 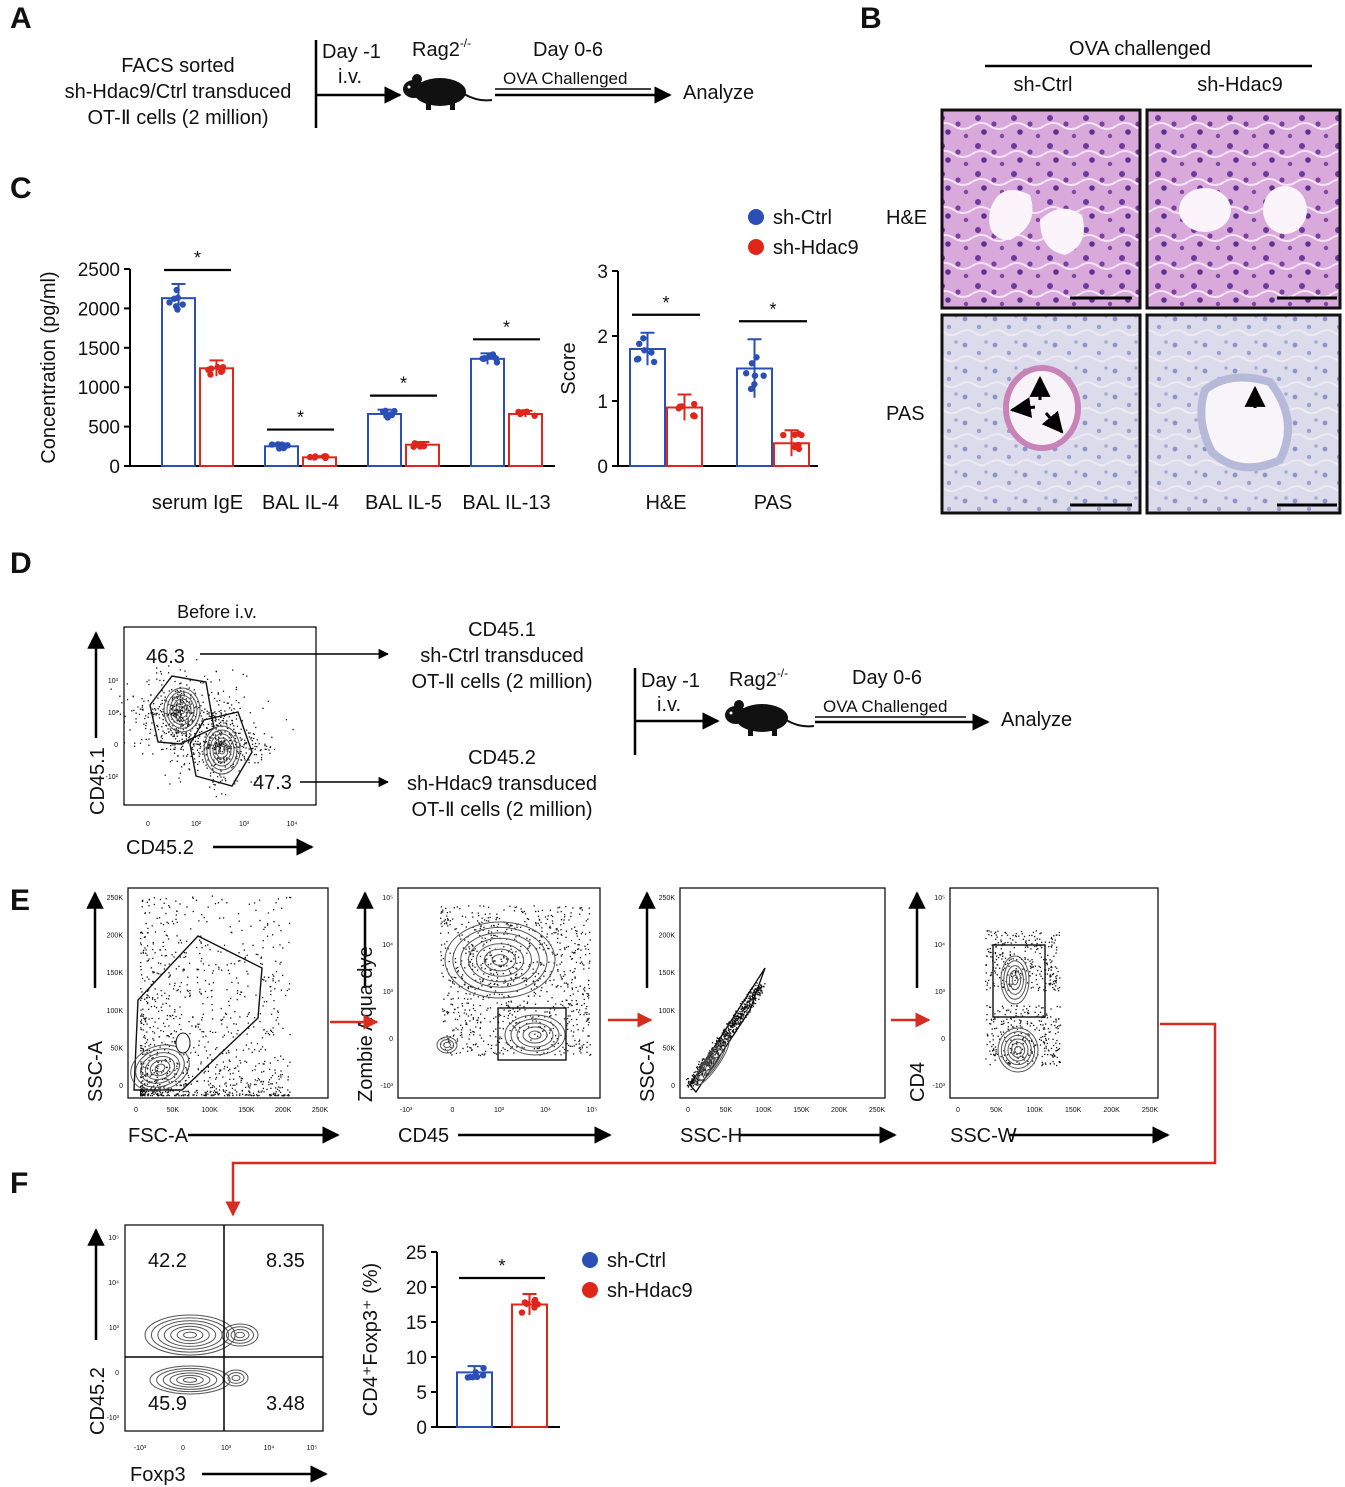 What do you see at coordinates (244, 824) in the screenshot?
I see `x-tick-label: 10³` at bounding box center [244, 824].